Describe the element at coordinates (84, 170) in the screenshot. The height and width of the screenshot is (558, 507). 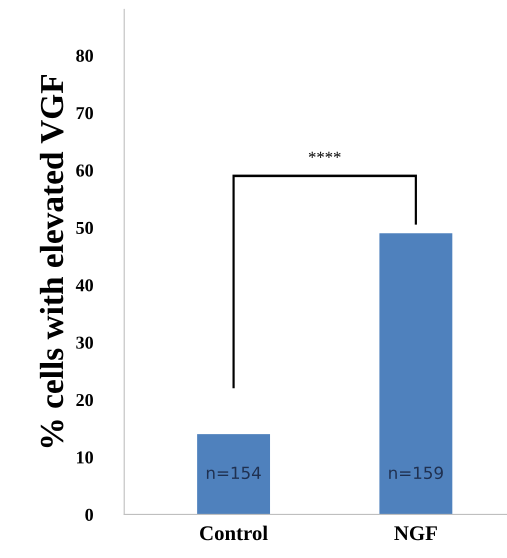
I see `y-tick-label: 60` at that location.